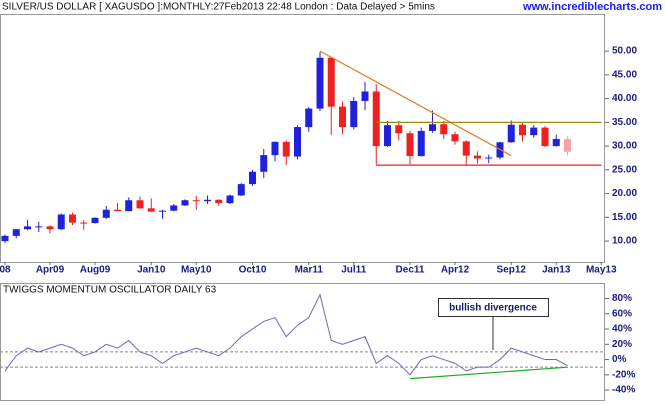 The height and width of the screenshot is (405, 665). I want to click on y-tick-label: 0%, so click(619, 359).